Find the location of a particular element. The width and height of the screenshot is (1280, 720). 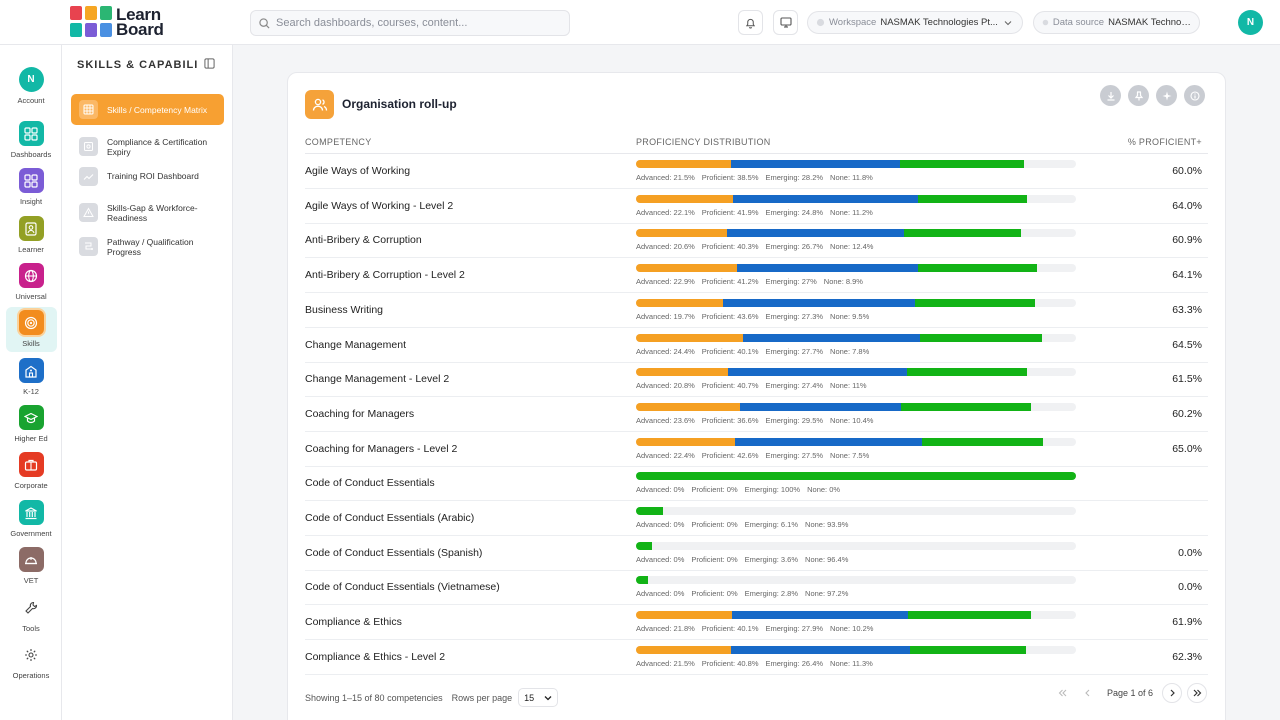

search-box is located at coordinates (410, 23).